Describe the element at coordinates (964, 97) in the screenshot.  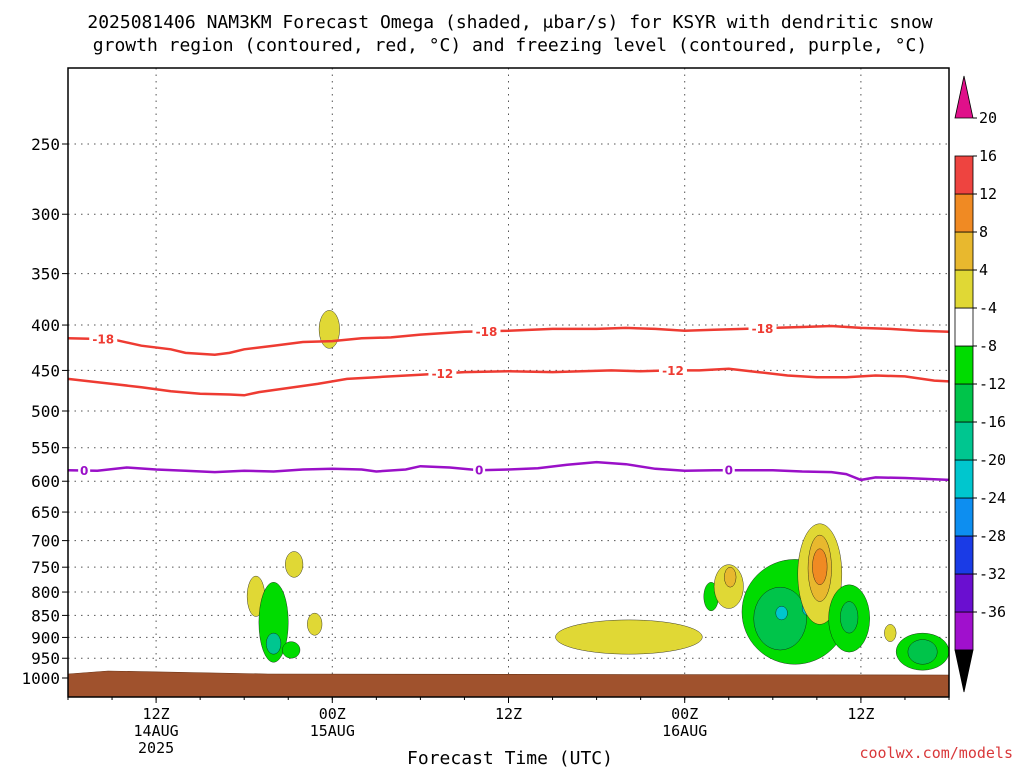
I see `colorbar-over-triangle` at that location.